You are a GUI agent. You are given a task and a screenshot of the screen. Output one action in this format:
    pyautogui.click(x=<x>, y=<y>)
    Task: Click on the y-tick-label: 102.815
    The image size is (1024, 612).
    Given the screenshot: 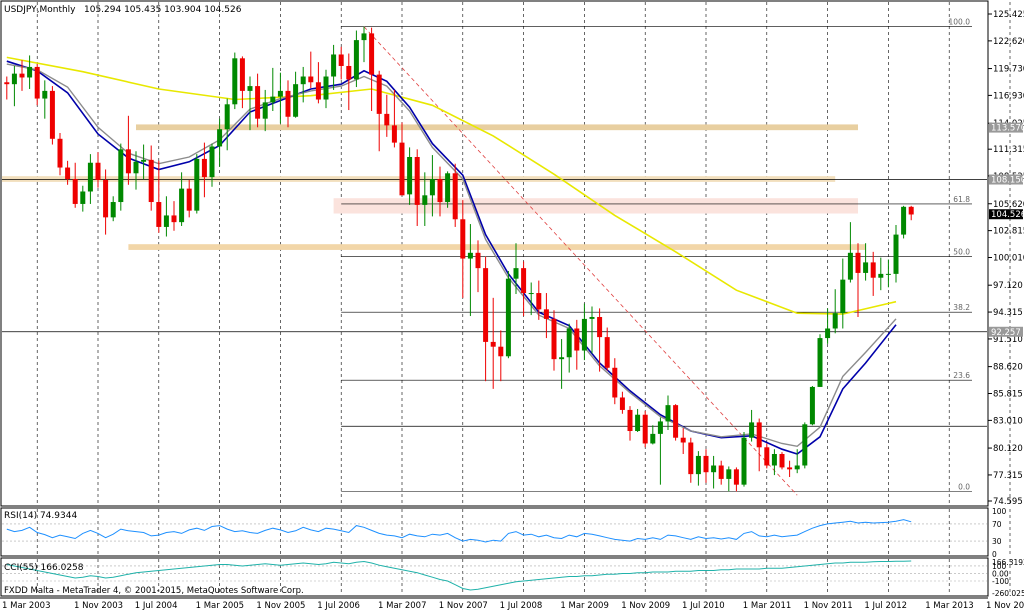 What is the action you would take?
    pyautogui.click(x=1008, y=232)
    